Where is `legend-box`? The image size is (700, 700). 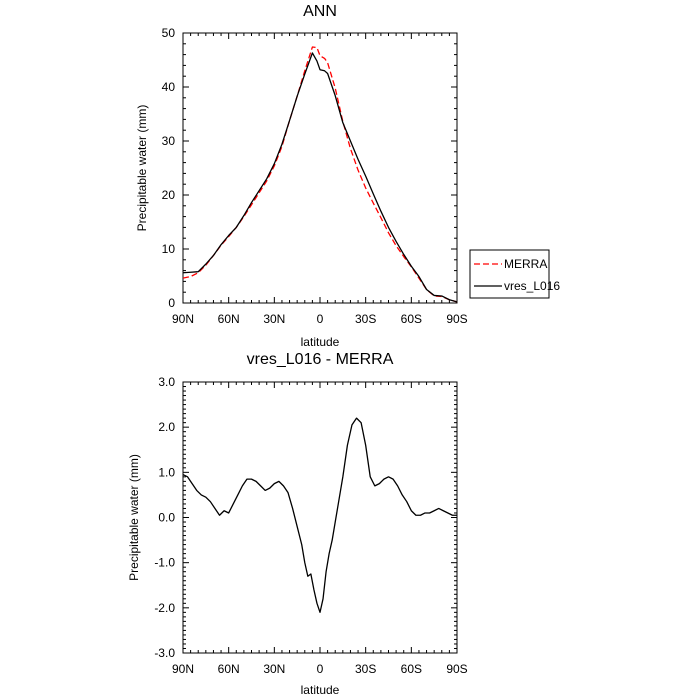
legend-box is located at coordinates (509, 274).